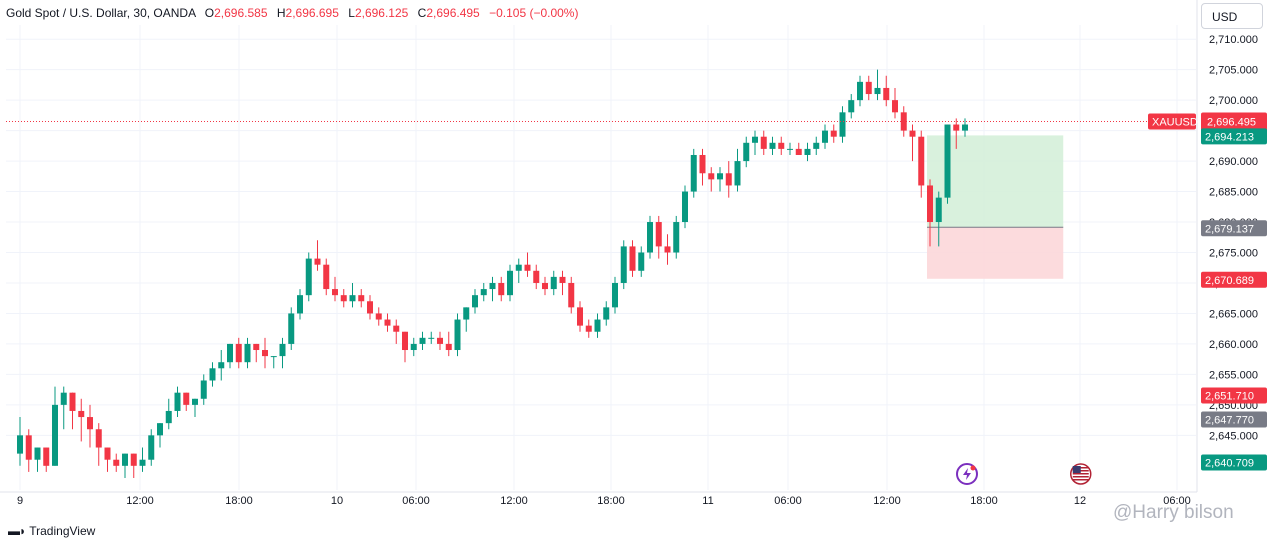 Image resolution: width=1281 pixels, height=550 pixels. What do you see at coordinates (381, 13) in the screenshot?
I see `low-value: 2,696.125` at bounding box center [381, 13].